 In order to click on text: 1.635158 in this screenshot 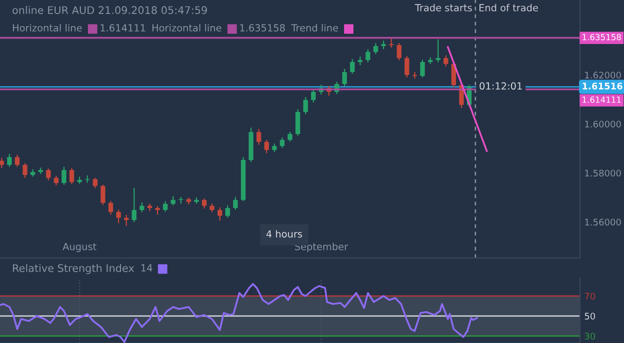, I will do `click(262, 28)`.